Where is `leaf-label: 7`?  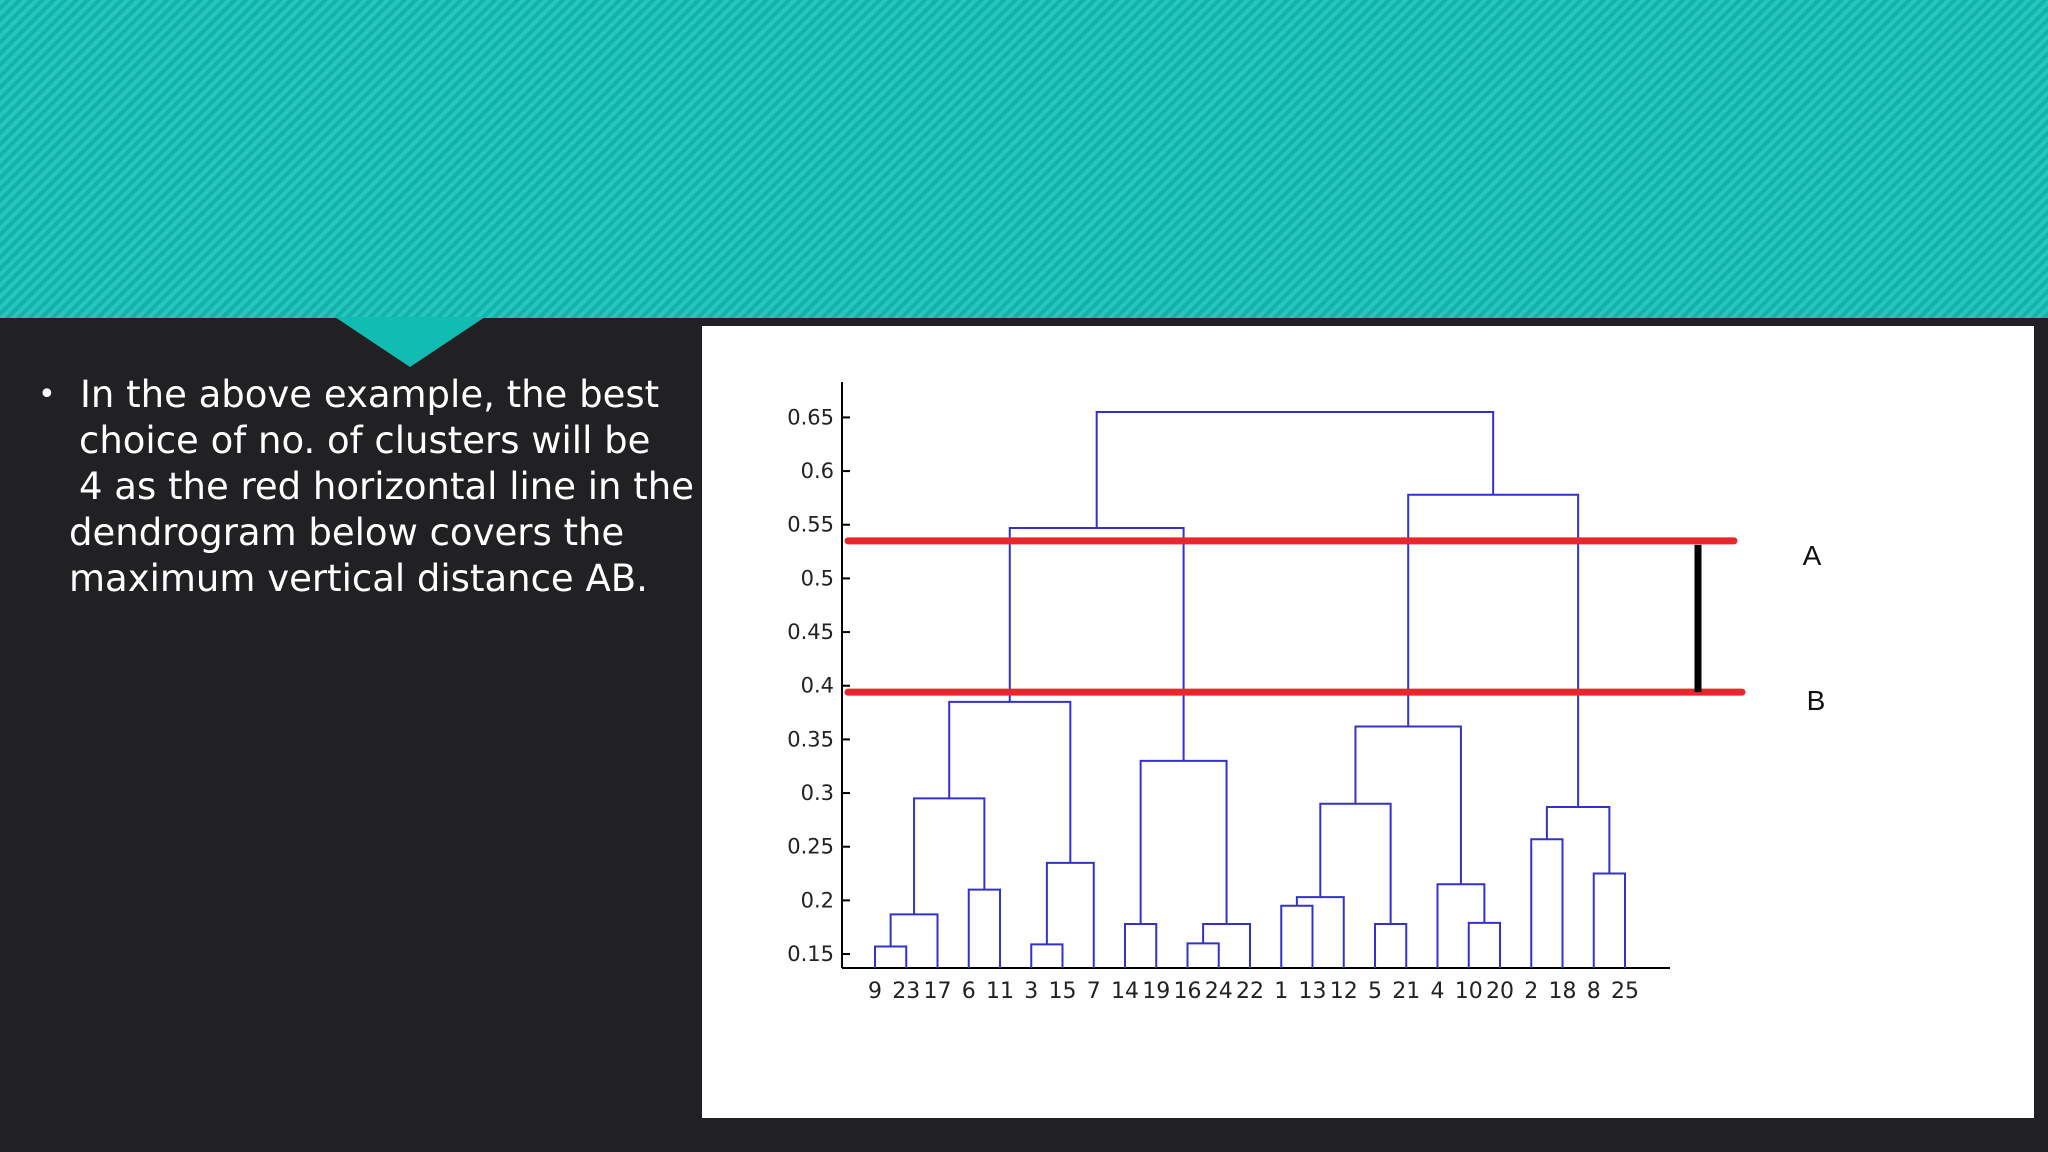 leaf-label: 7 is located at coordinates (1094, 991).